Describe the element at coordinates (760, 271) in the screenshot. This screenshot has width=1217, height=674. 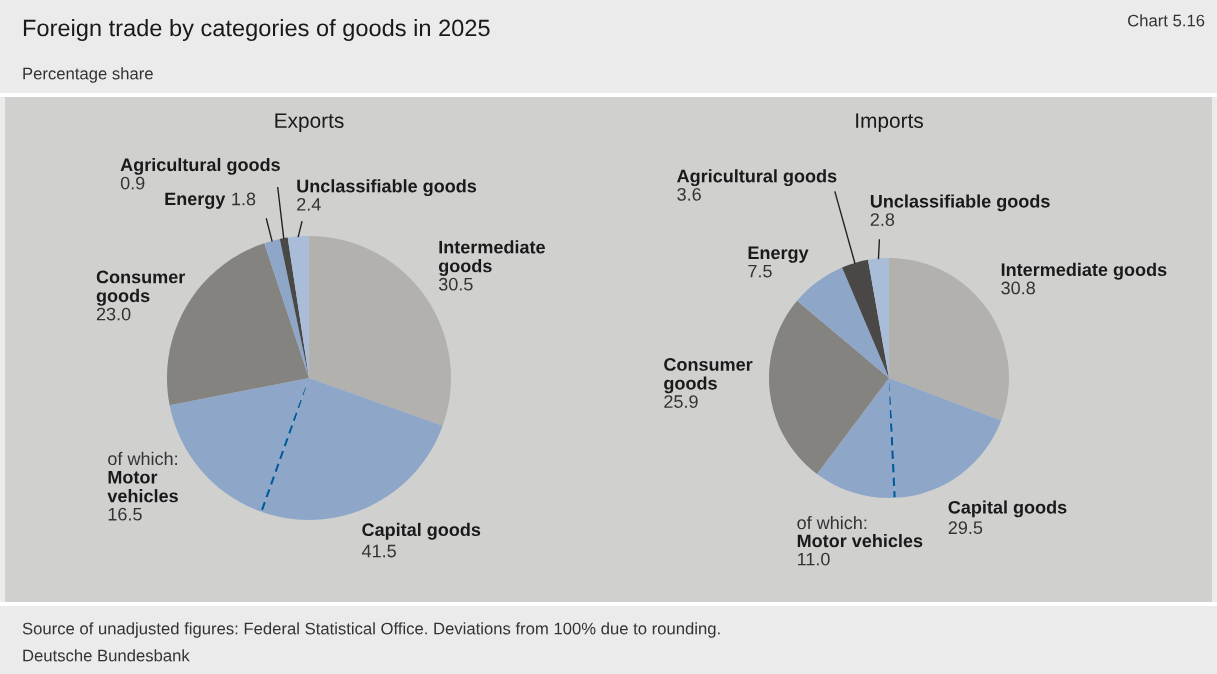
I see `data-label: 7.5` at that location.